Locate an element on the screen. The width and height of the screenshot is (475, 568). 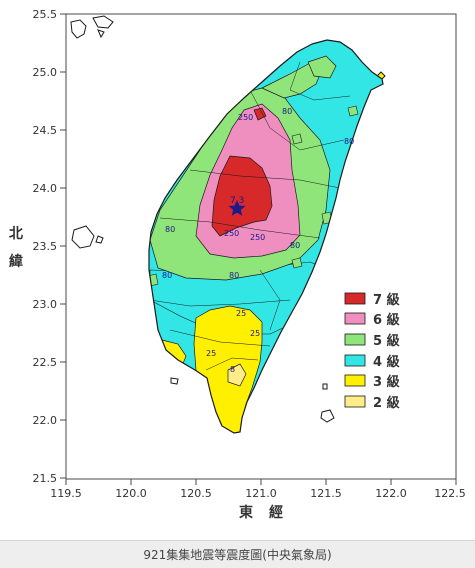
zone-intensity-7-north is located at coordinates (260, 114).